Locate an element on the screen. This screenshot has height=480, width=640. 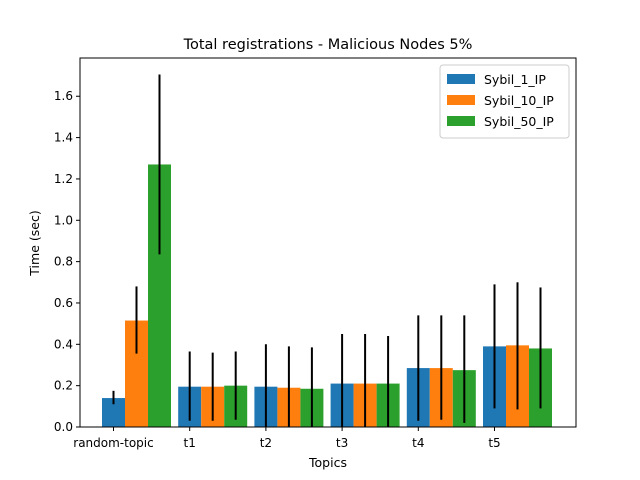
x-tick-label: t4 is located at coordinates (418, 443).